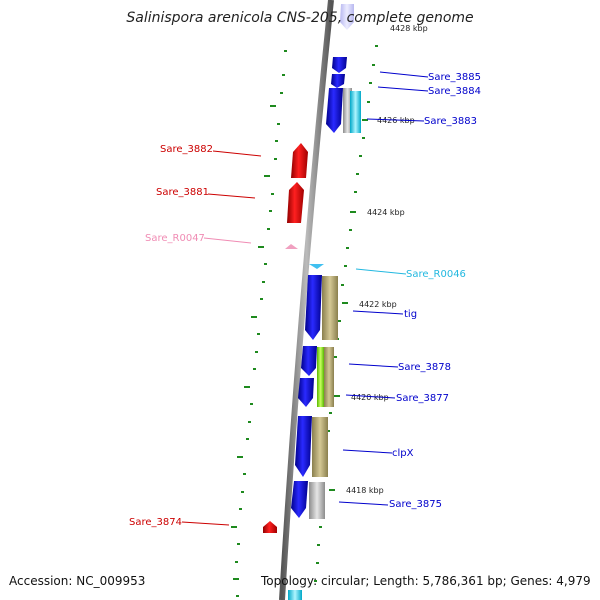 This screenshot has width=600, height=600. I want to click on gene-feature-sare-3878-lime, so click(320, 377).